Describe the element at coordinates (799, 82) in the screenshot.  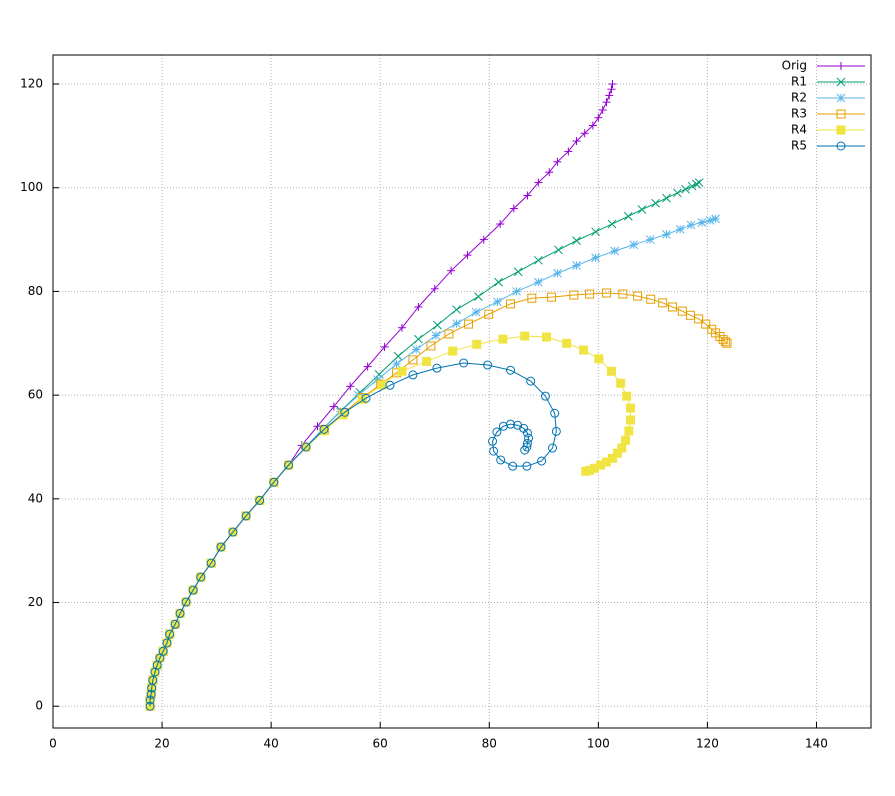
I see `legend-label: R1` at that location.